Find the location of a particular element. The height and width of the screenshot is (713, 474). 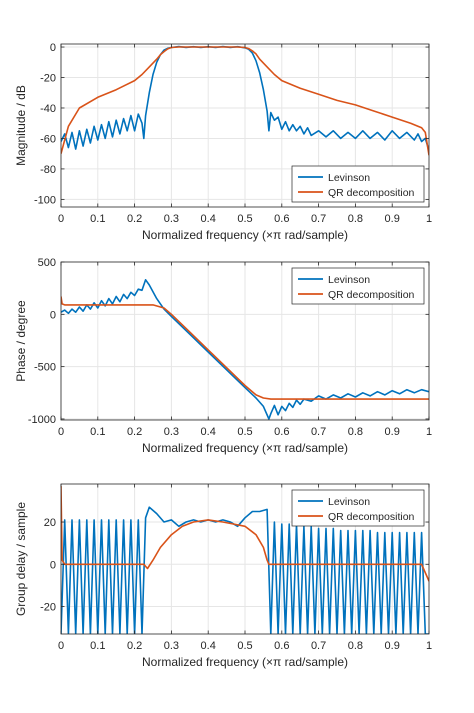

y-tick-label: -100 is located at coordinates (45, 200).